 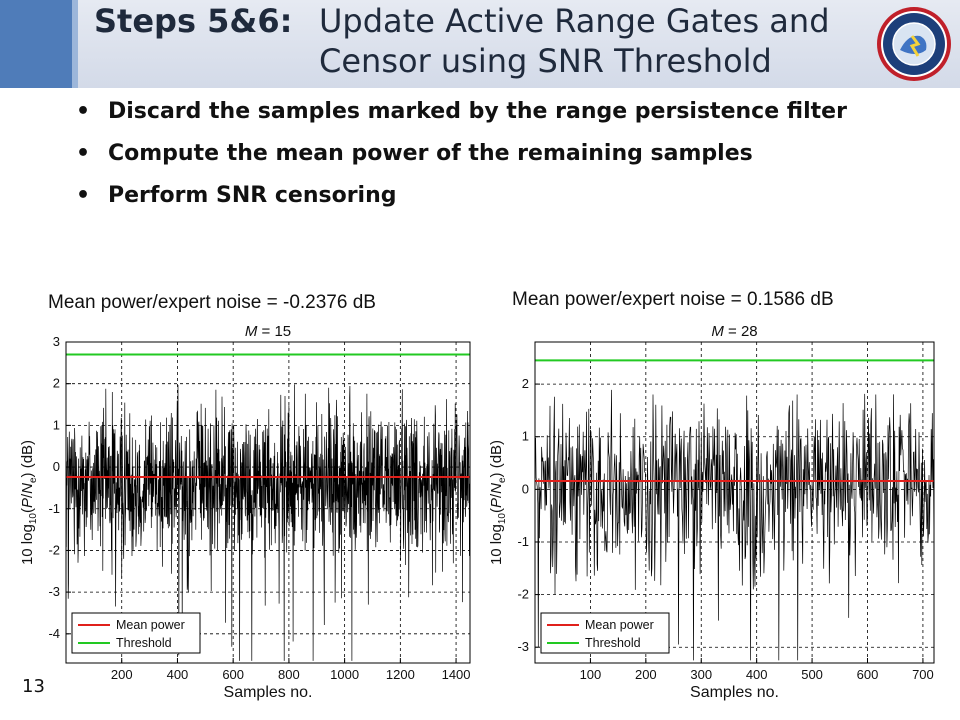 What do you see at coordinates (212, 302) in the screenshot?
I see `left-chart-caption: Mean power/expert noise = -0.2376 dB` at bounding box center [212, 302].